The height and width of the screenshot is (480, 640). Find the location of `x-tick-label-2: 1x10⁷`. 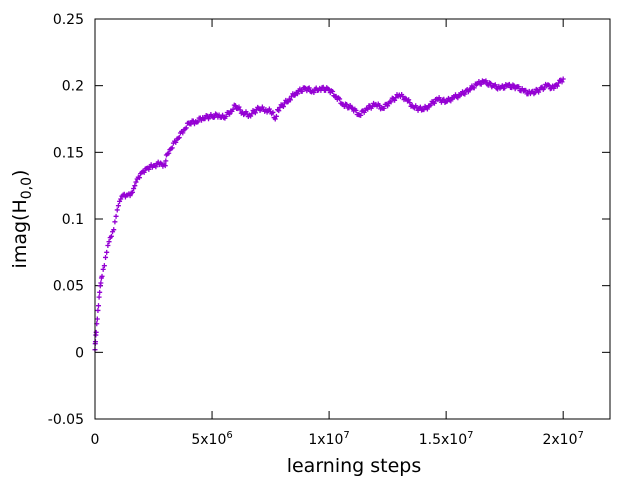

x-tick-label-2: 1x10⁷ is located at coordinates (328, 439).